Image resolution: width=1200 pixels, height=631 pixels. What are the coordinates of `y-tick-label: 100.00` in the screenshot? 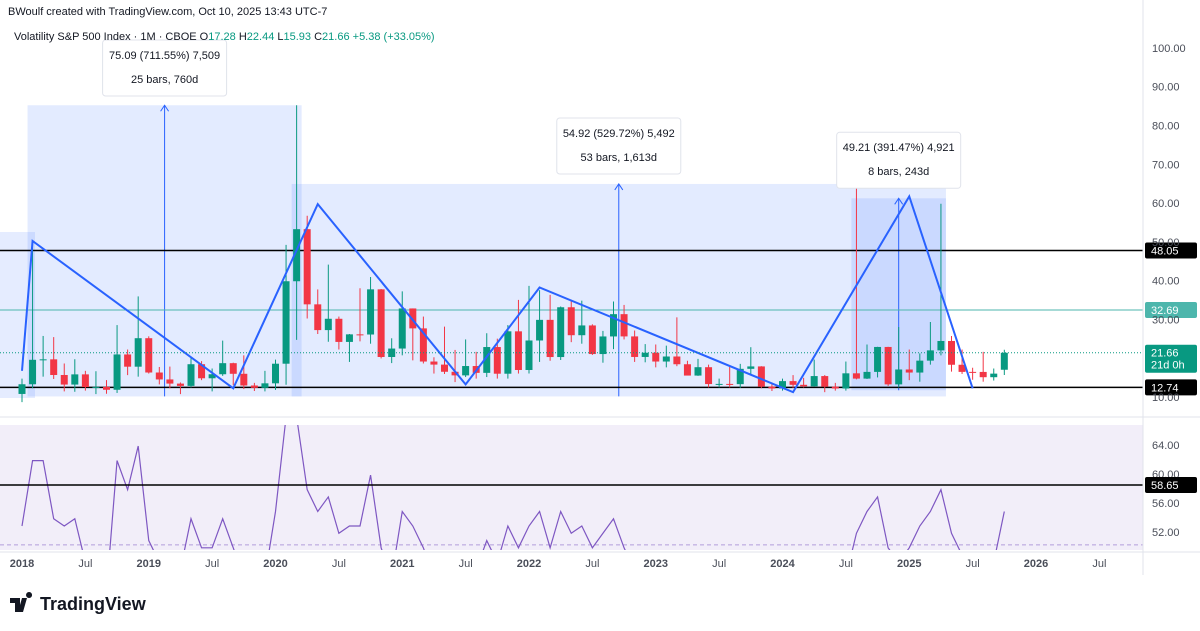 It's located at (1169, 49).